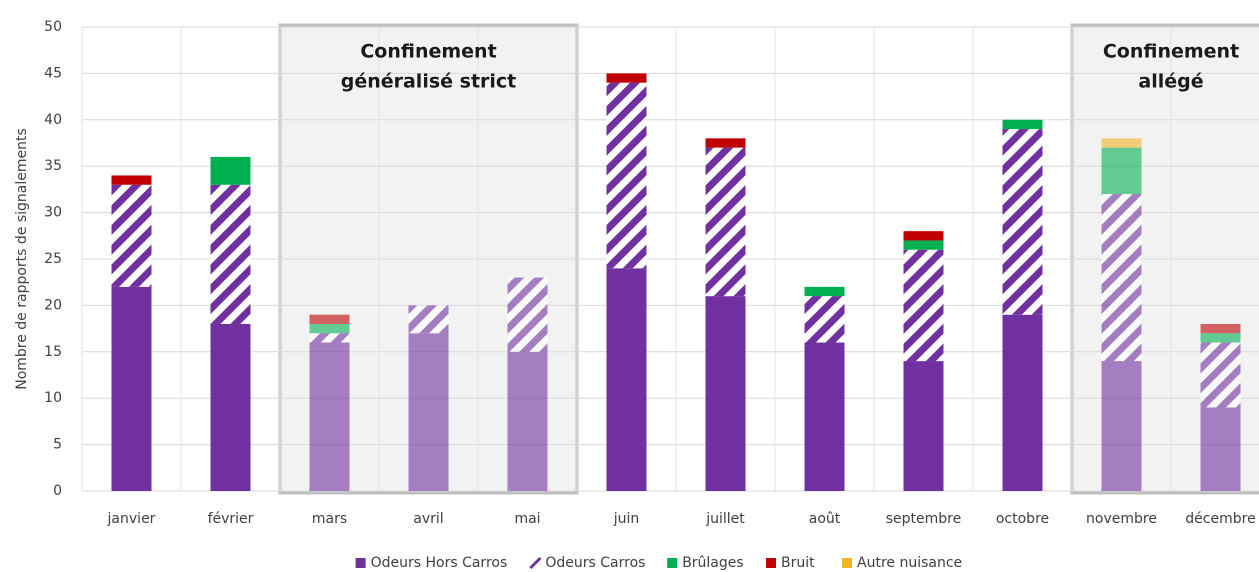  I want to click on x-tick-label: juin, so click(626, 519).